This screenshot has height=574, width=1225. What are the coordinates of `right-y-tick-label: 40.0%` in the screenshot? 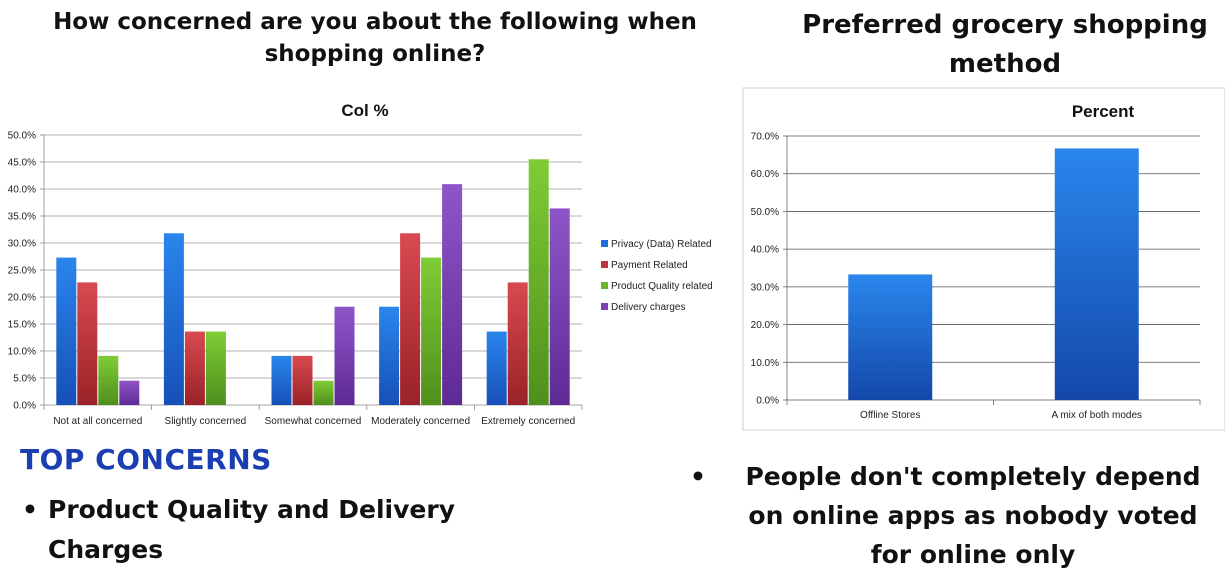 It's located at (765, 250).